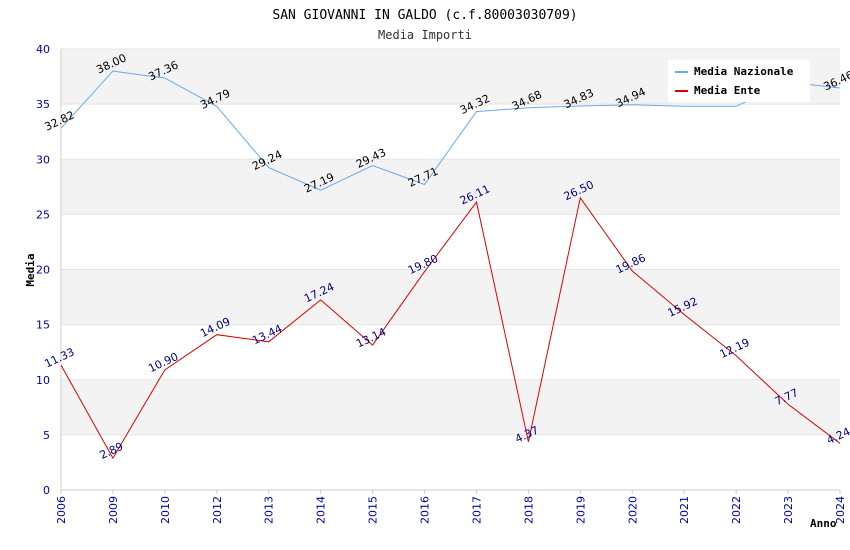  What do you see at coordinates (744, 71) in the screenshot?
I see `legend-label-nazionale: Media Nazionale` at bounding box center [744, 71].